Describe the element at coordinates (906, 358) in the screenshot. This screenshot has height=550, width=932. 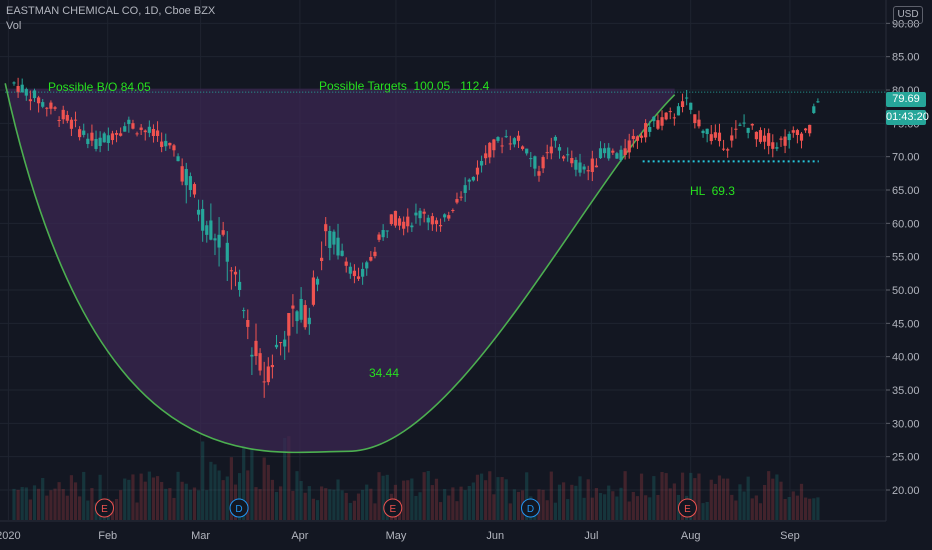
I see `y-tick-label: 40.00` at that location.